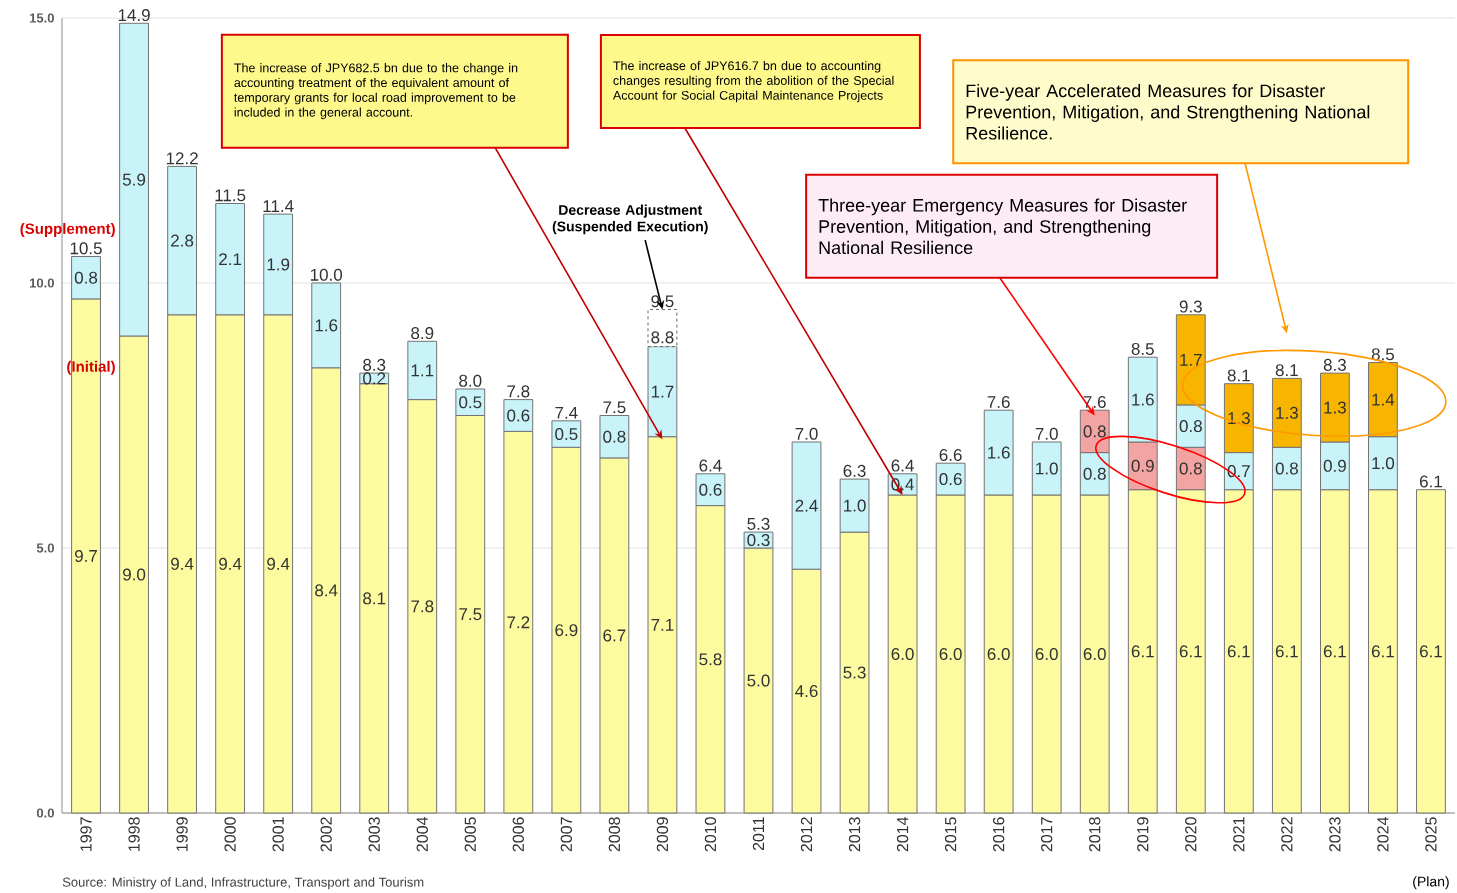  What do you see at coordinates (662, 624) in the screenshot?
I see `data-label: 7.1` at bounding box center [662, 624].